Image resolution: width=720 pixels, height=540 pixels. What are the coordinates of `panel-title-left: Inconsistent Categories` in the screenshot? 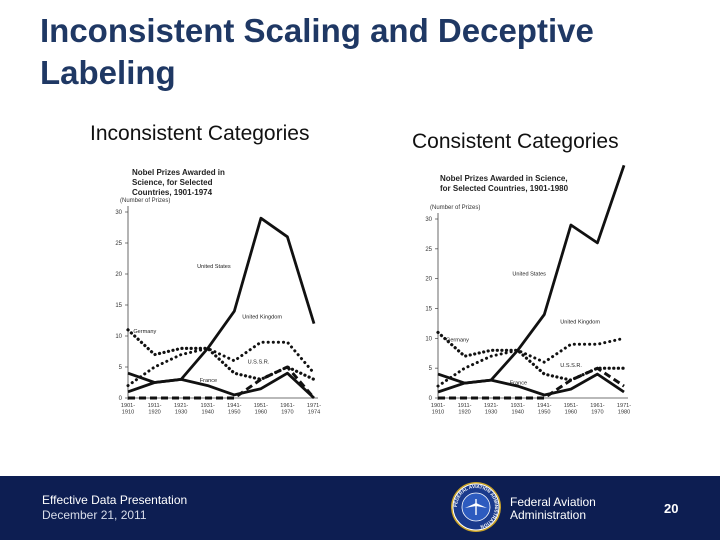 It's located at (200, 133).